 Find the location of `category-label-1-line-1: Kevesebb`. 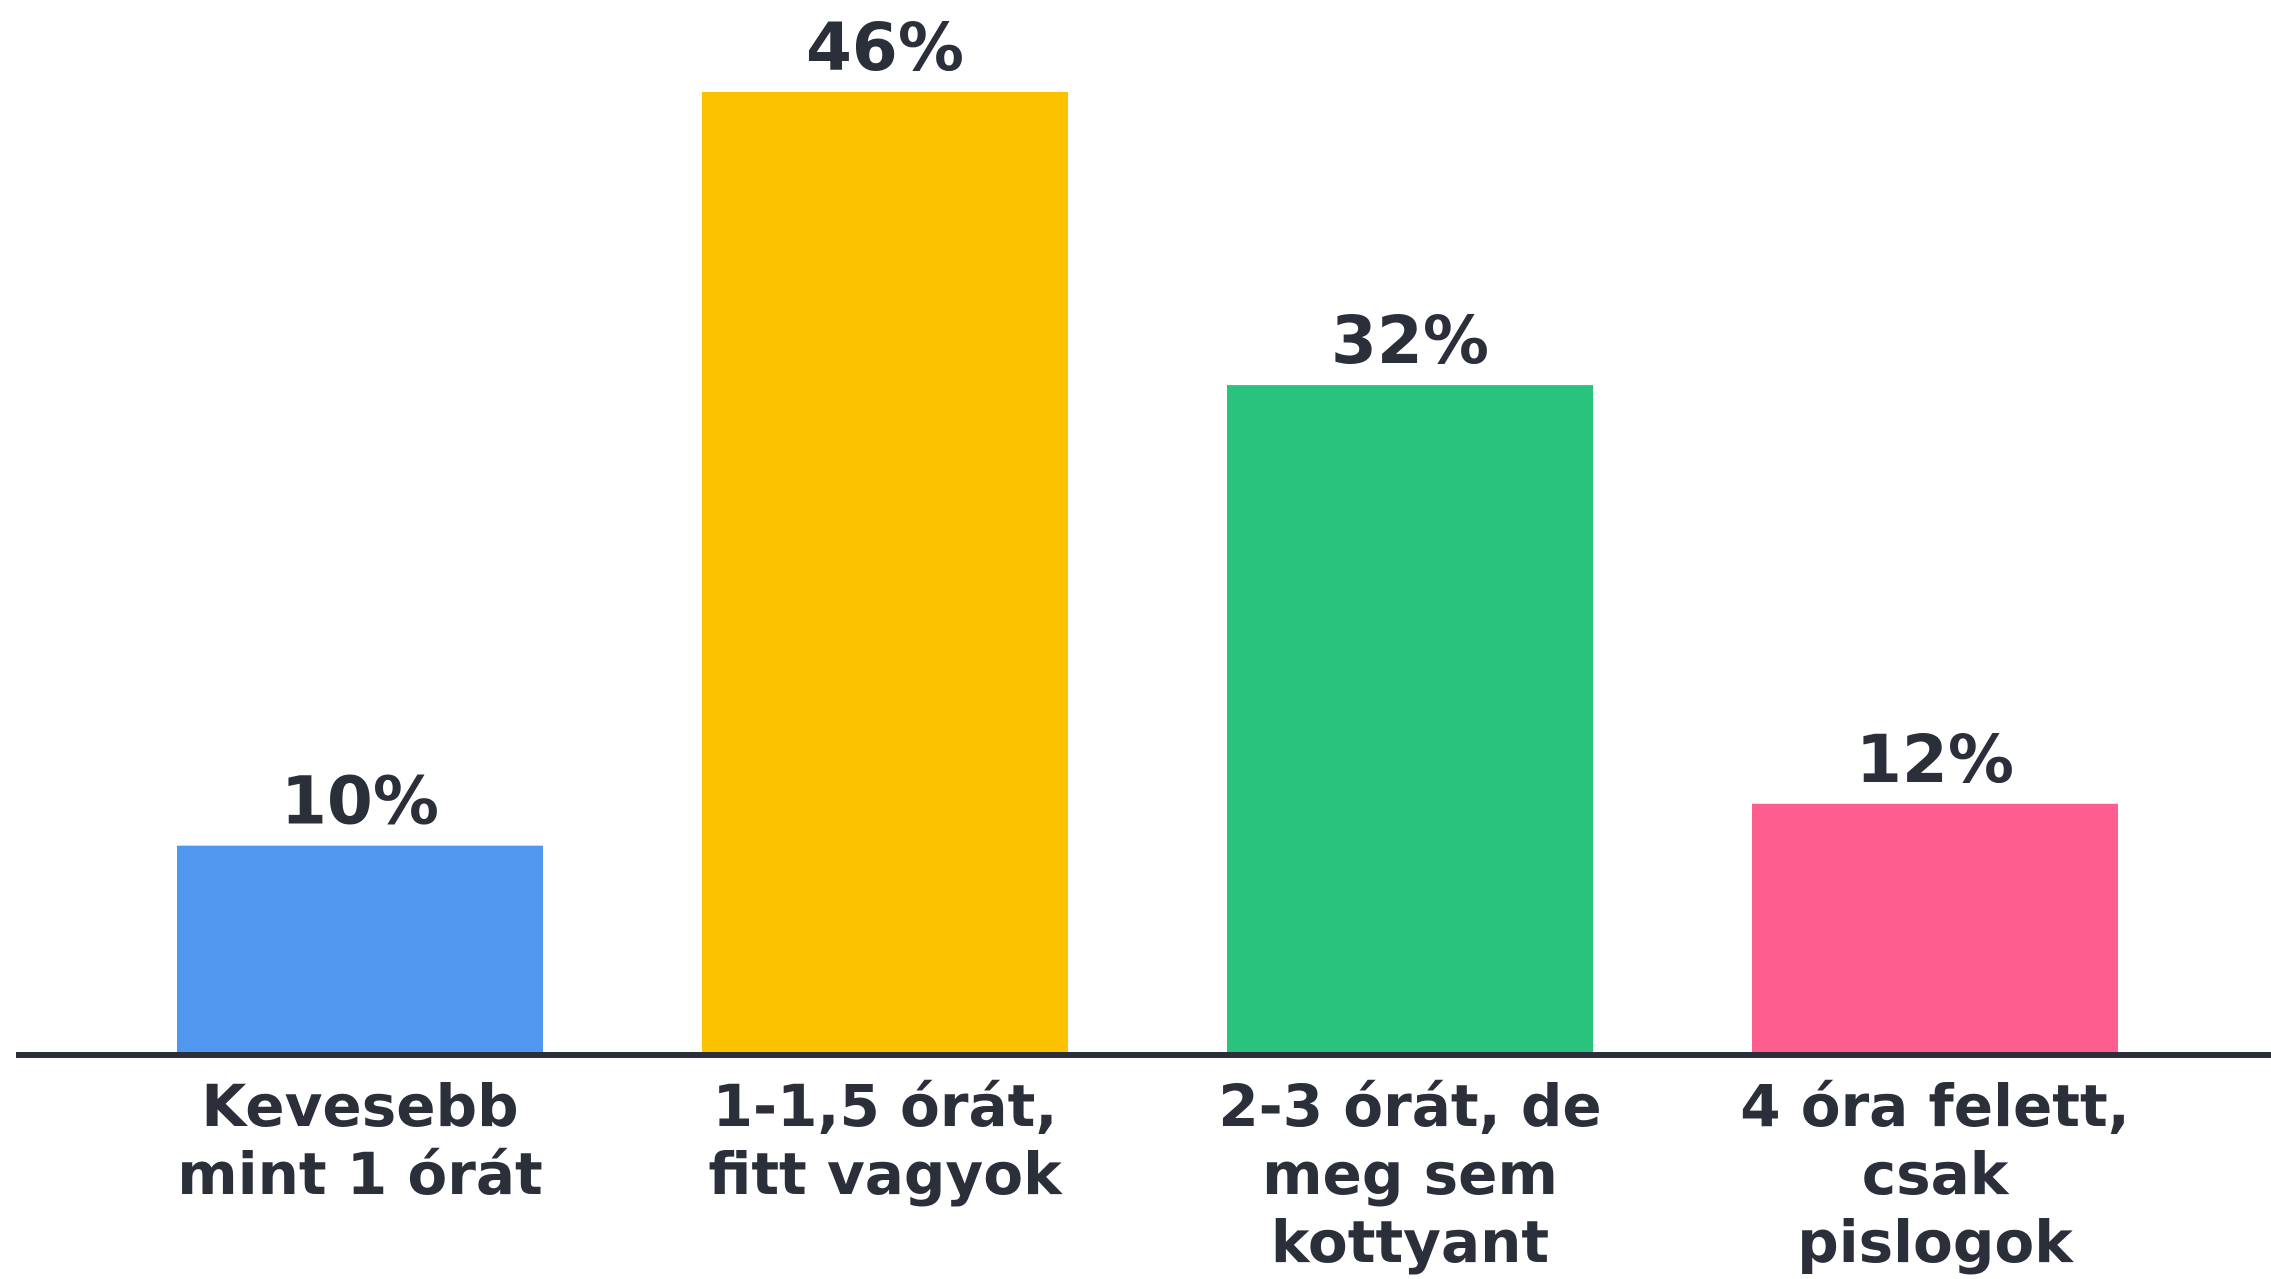

category-label-1-line-1: Kevesebb is located at coordinates (359, 1106).